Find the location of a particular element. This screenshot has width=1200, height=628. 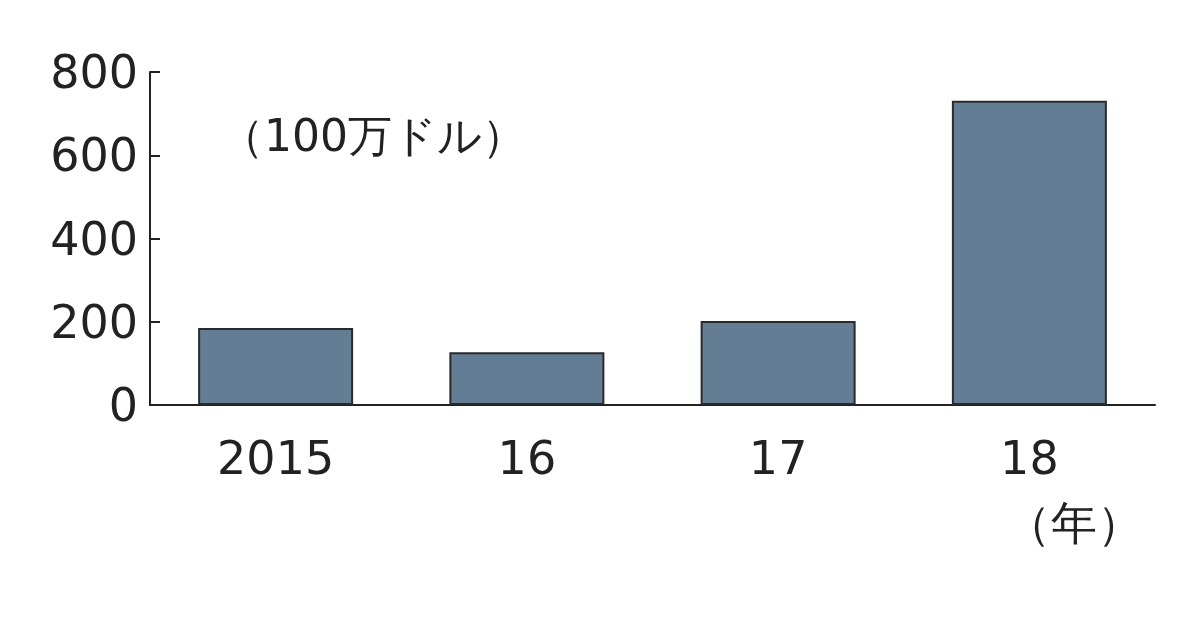

y-tick-label: 0 is located at coordinates (123, 405).